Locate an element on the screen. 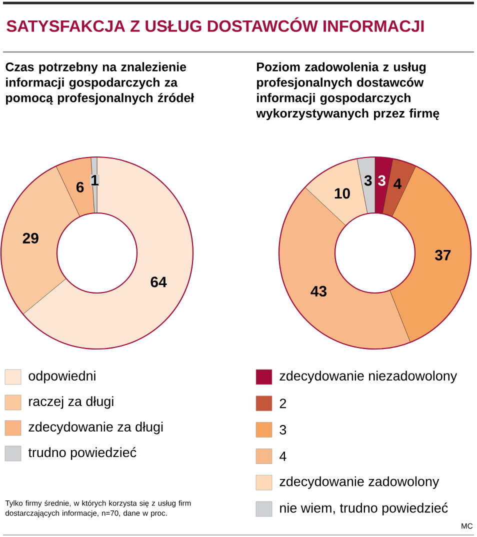 Image resolution: width=477 pixels, height=537 pixels. data-label: 1 is located at coordinates (95, 180).